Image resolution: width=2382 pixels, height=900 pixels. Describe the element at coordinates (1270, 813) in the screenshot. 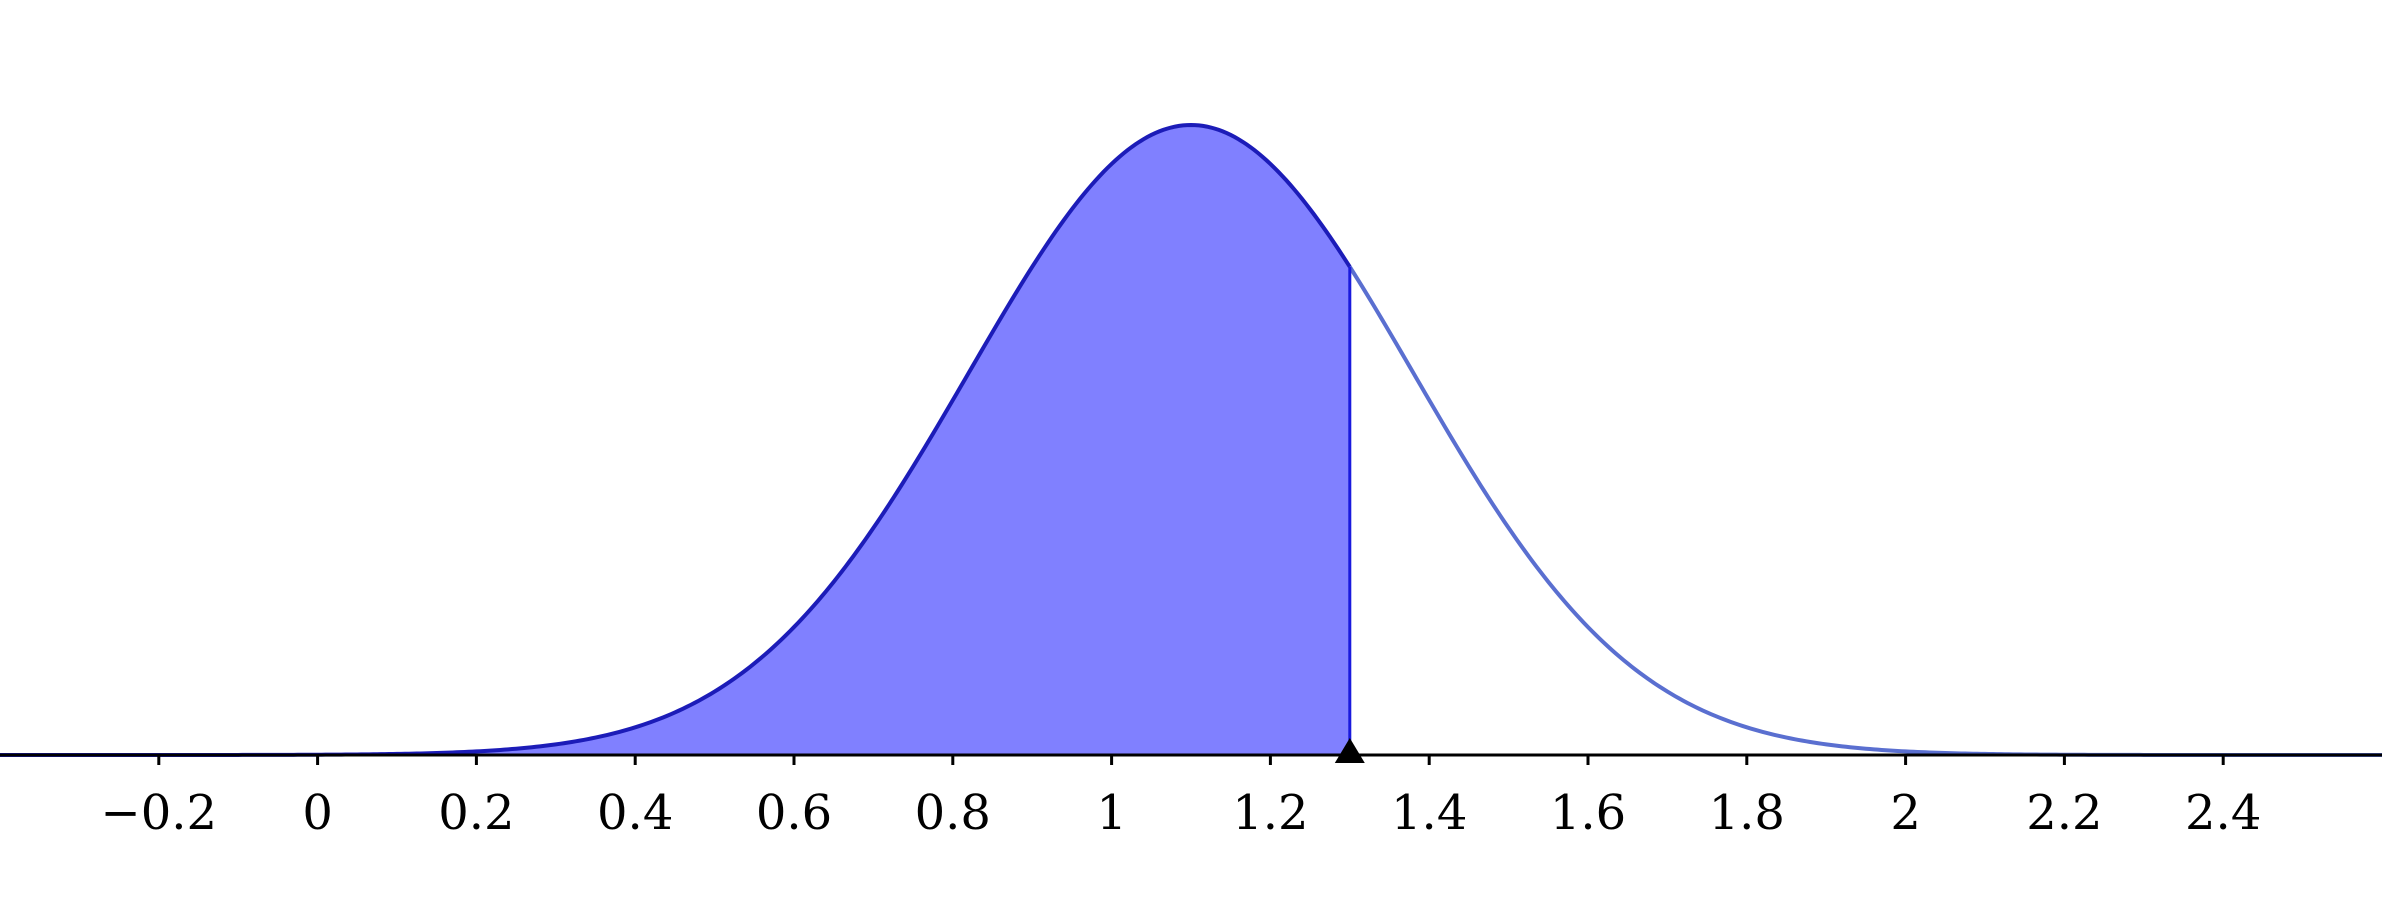

I see `x-tick-label: 1.2` at that location.